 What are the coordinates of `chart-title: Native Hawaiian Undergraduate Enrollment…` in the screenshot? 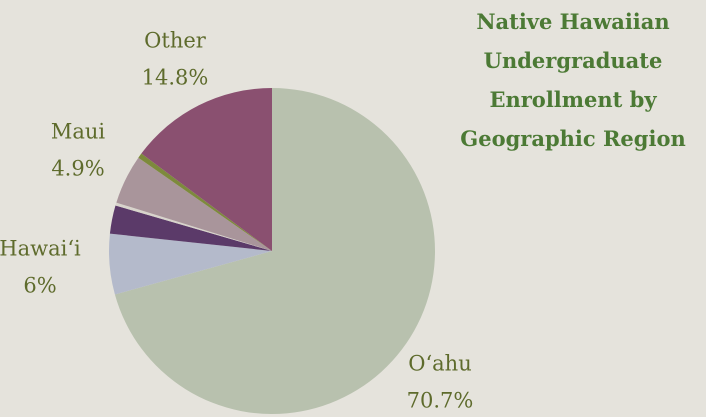 It's located at (573, 80).